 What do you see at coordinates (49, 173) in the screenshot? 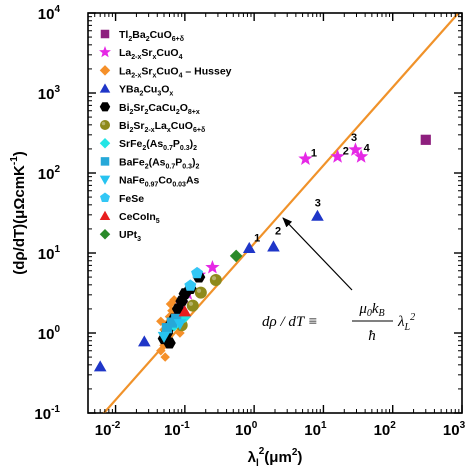
I see `y-tick-label: 10²` at bounding box center [49, 173].